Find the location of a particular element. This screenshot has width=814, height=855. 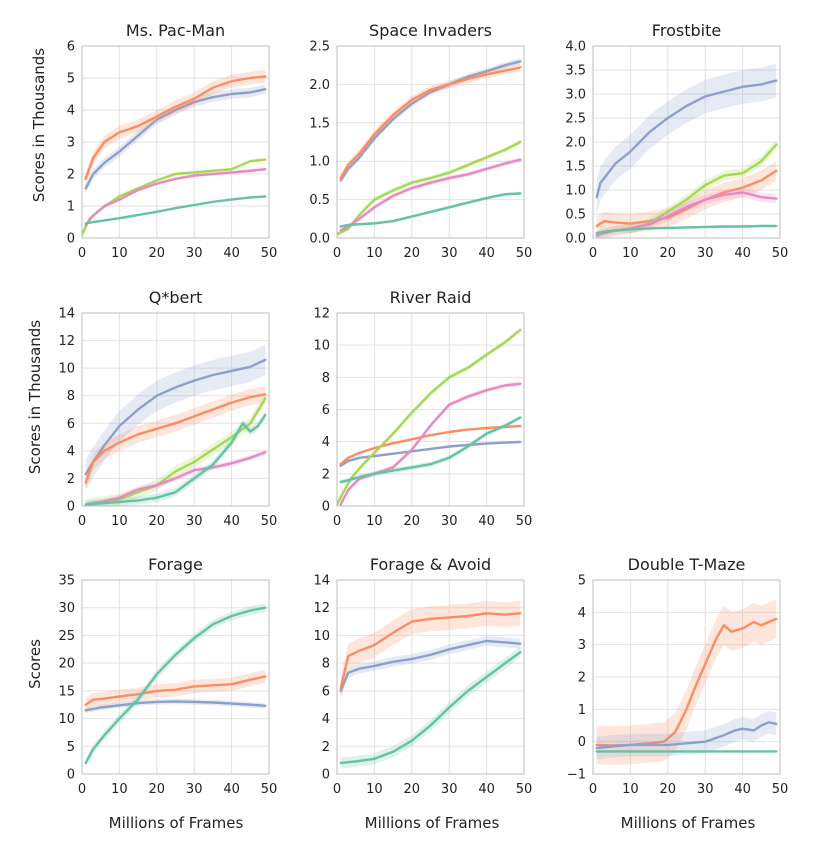

series-band-green is located at coordinates (430, 707).